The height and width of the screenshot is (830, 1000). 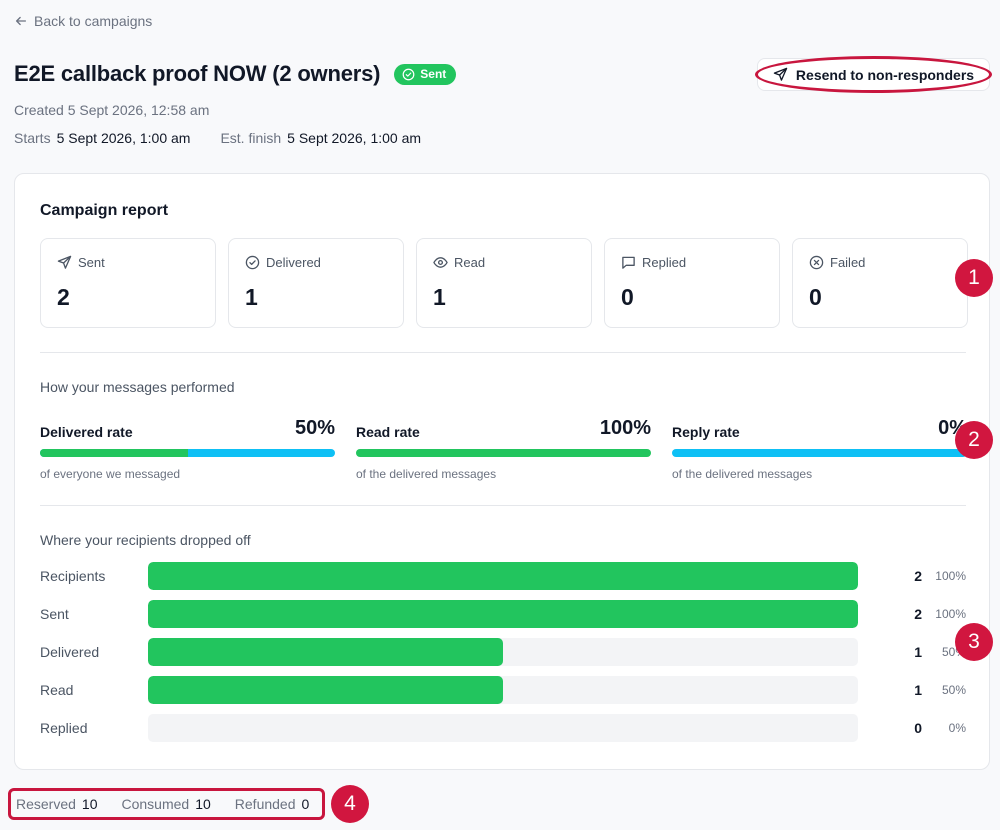 I want to click on stats-row: Sent 2 Delivered 1 Read 1 Replied 0, so click(x=504, y=283).